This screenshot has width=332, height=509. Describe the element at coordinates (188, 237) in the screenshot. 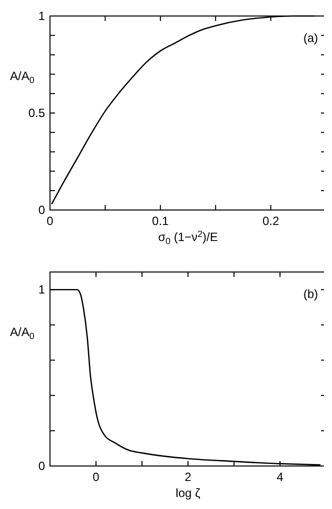

I see `x-axis-title: σ$_{0}$ (1−ν$^{2}$)/E` at that location.